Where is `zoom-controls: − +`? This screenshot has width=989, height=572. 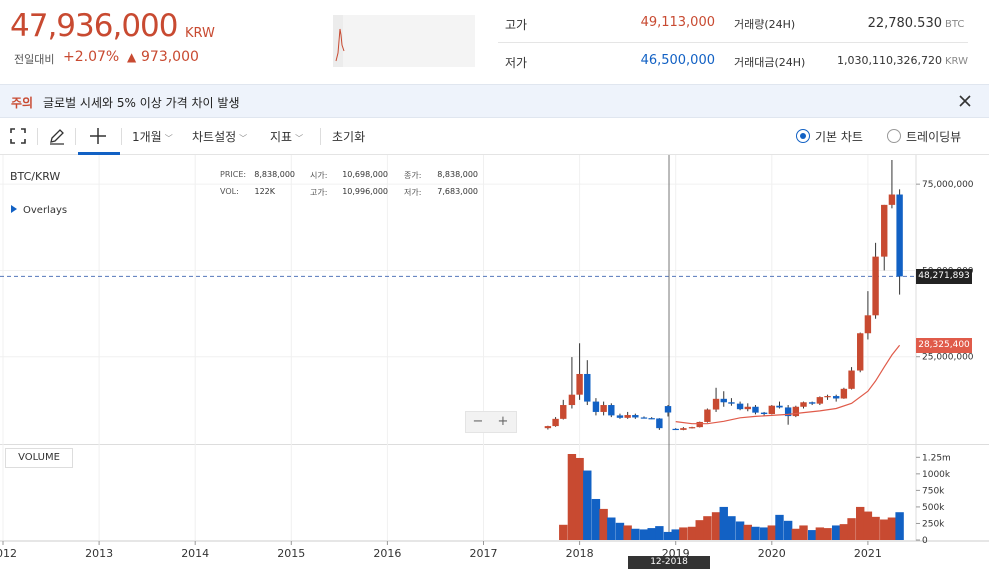
zoom-controls: − + is located at coordinates (491, 422).